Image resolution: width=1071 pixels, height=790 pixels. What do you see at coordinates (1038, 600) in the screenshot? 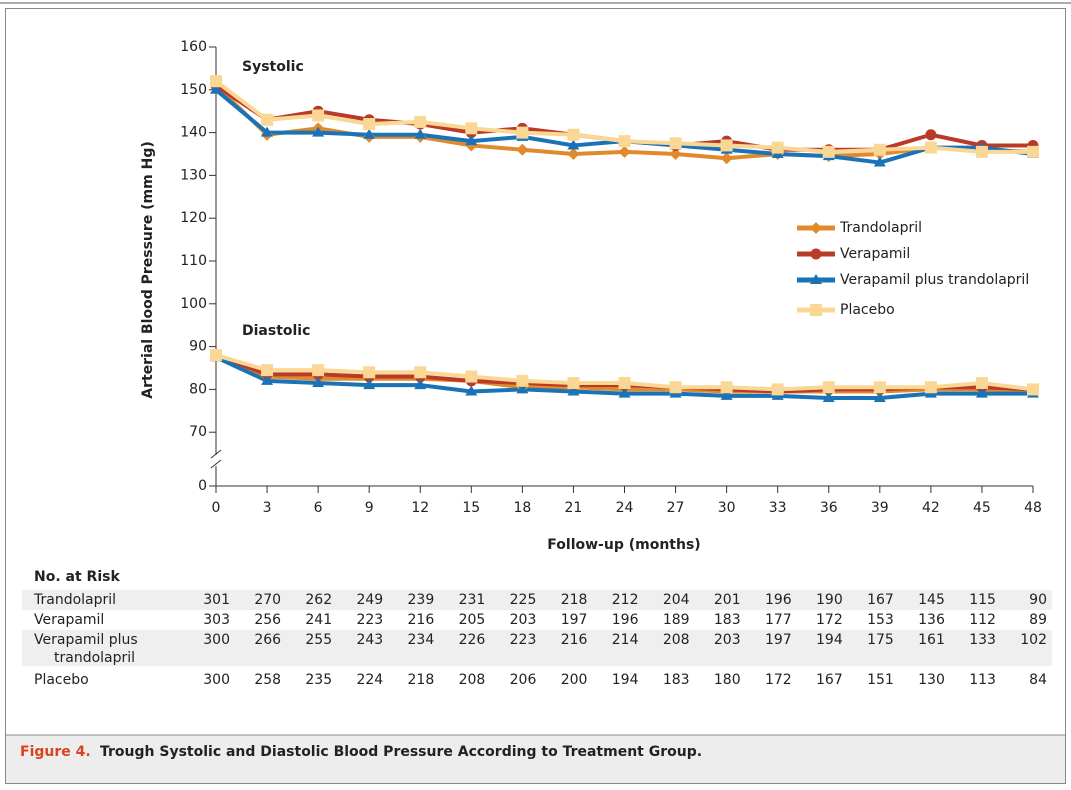
I see `risk-value: 90` at bounding box center [1038, 600].